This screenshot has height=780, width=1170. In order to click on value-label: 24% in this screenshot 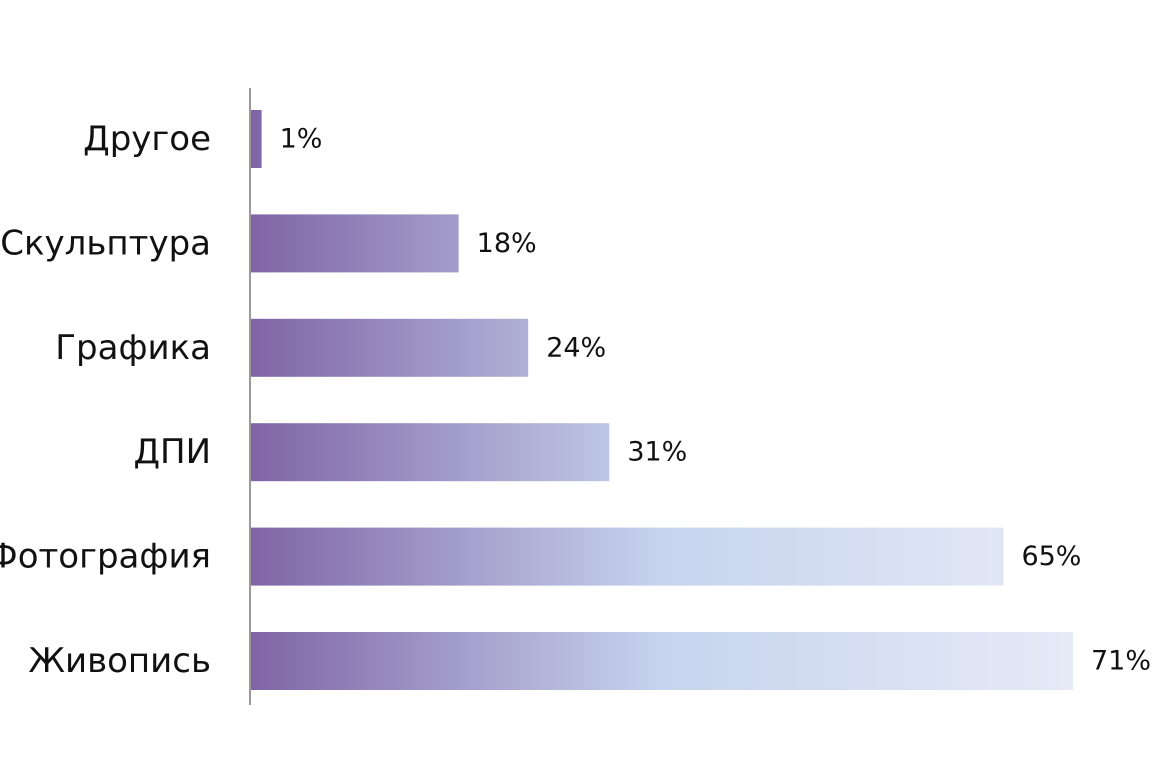, I will do `click(576, 347)`.